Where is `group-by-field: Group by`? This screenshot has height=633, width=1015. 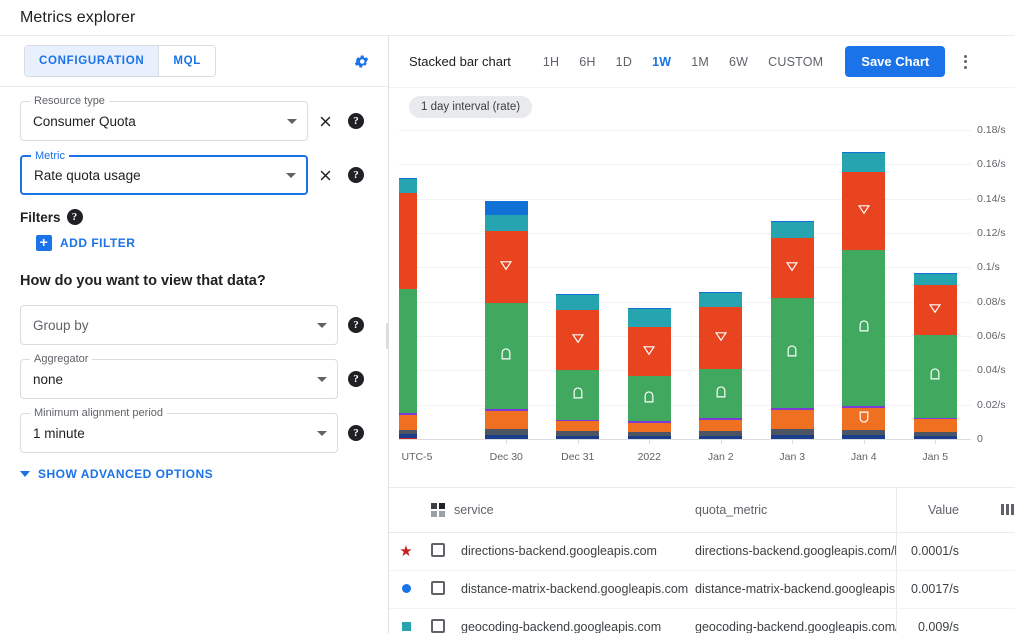 group-by-field: Group by is located at coordinates (179, 325).